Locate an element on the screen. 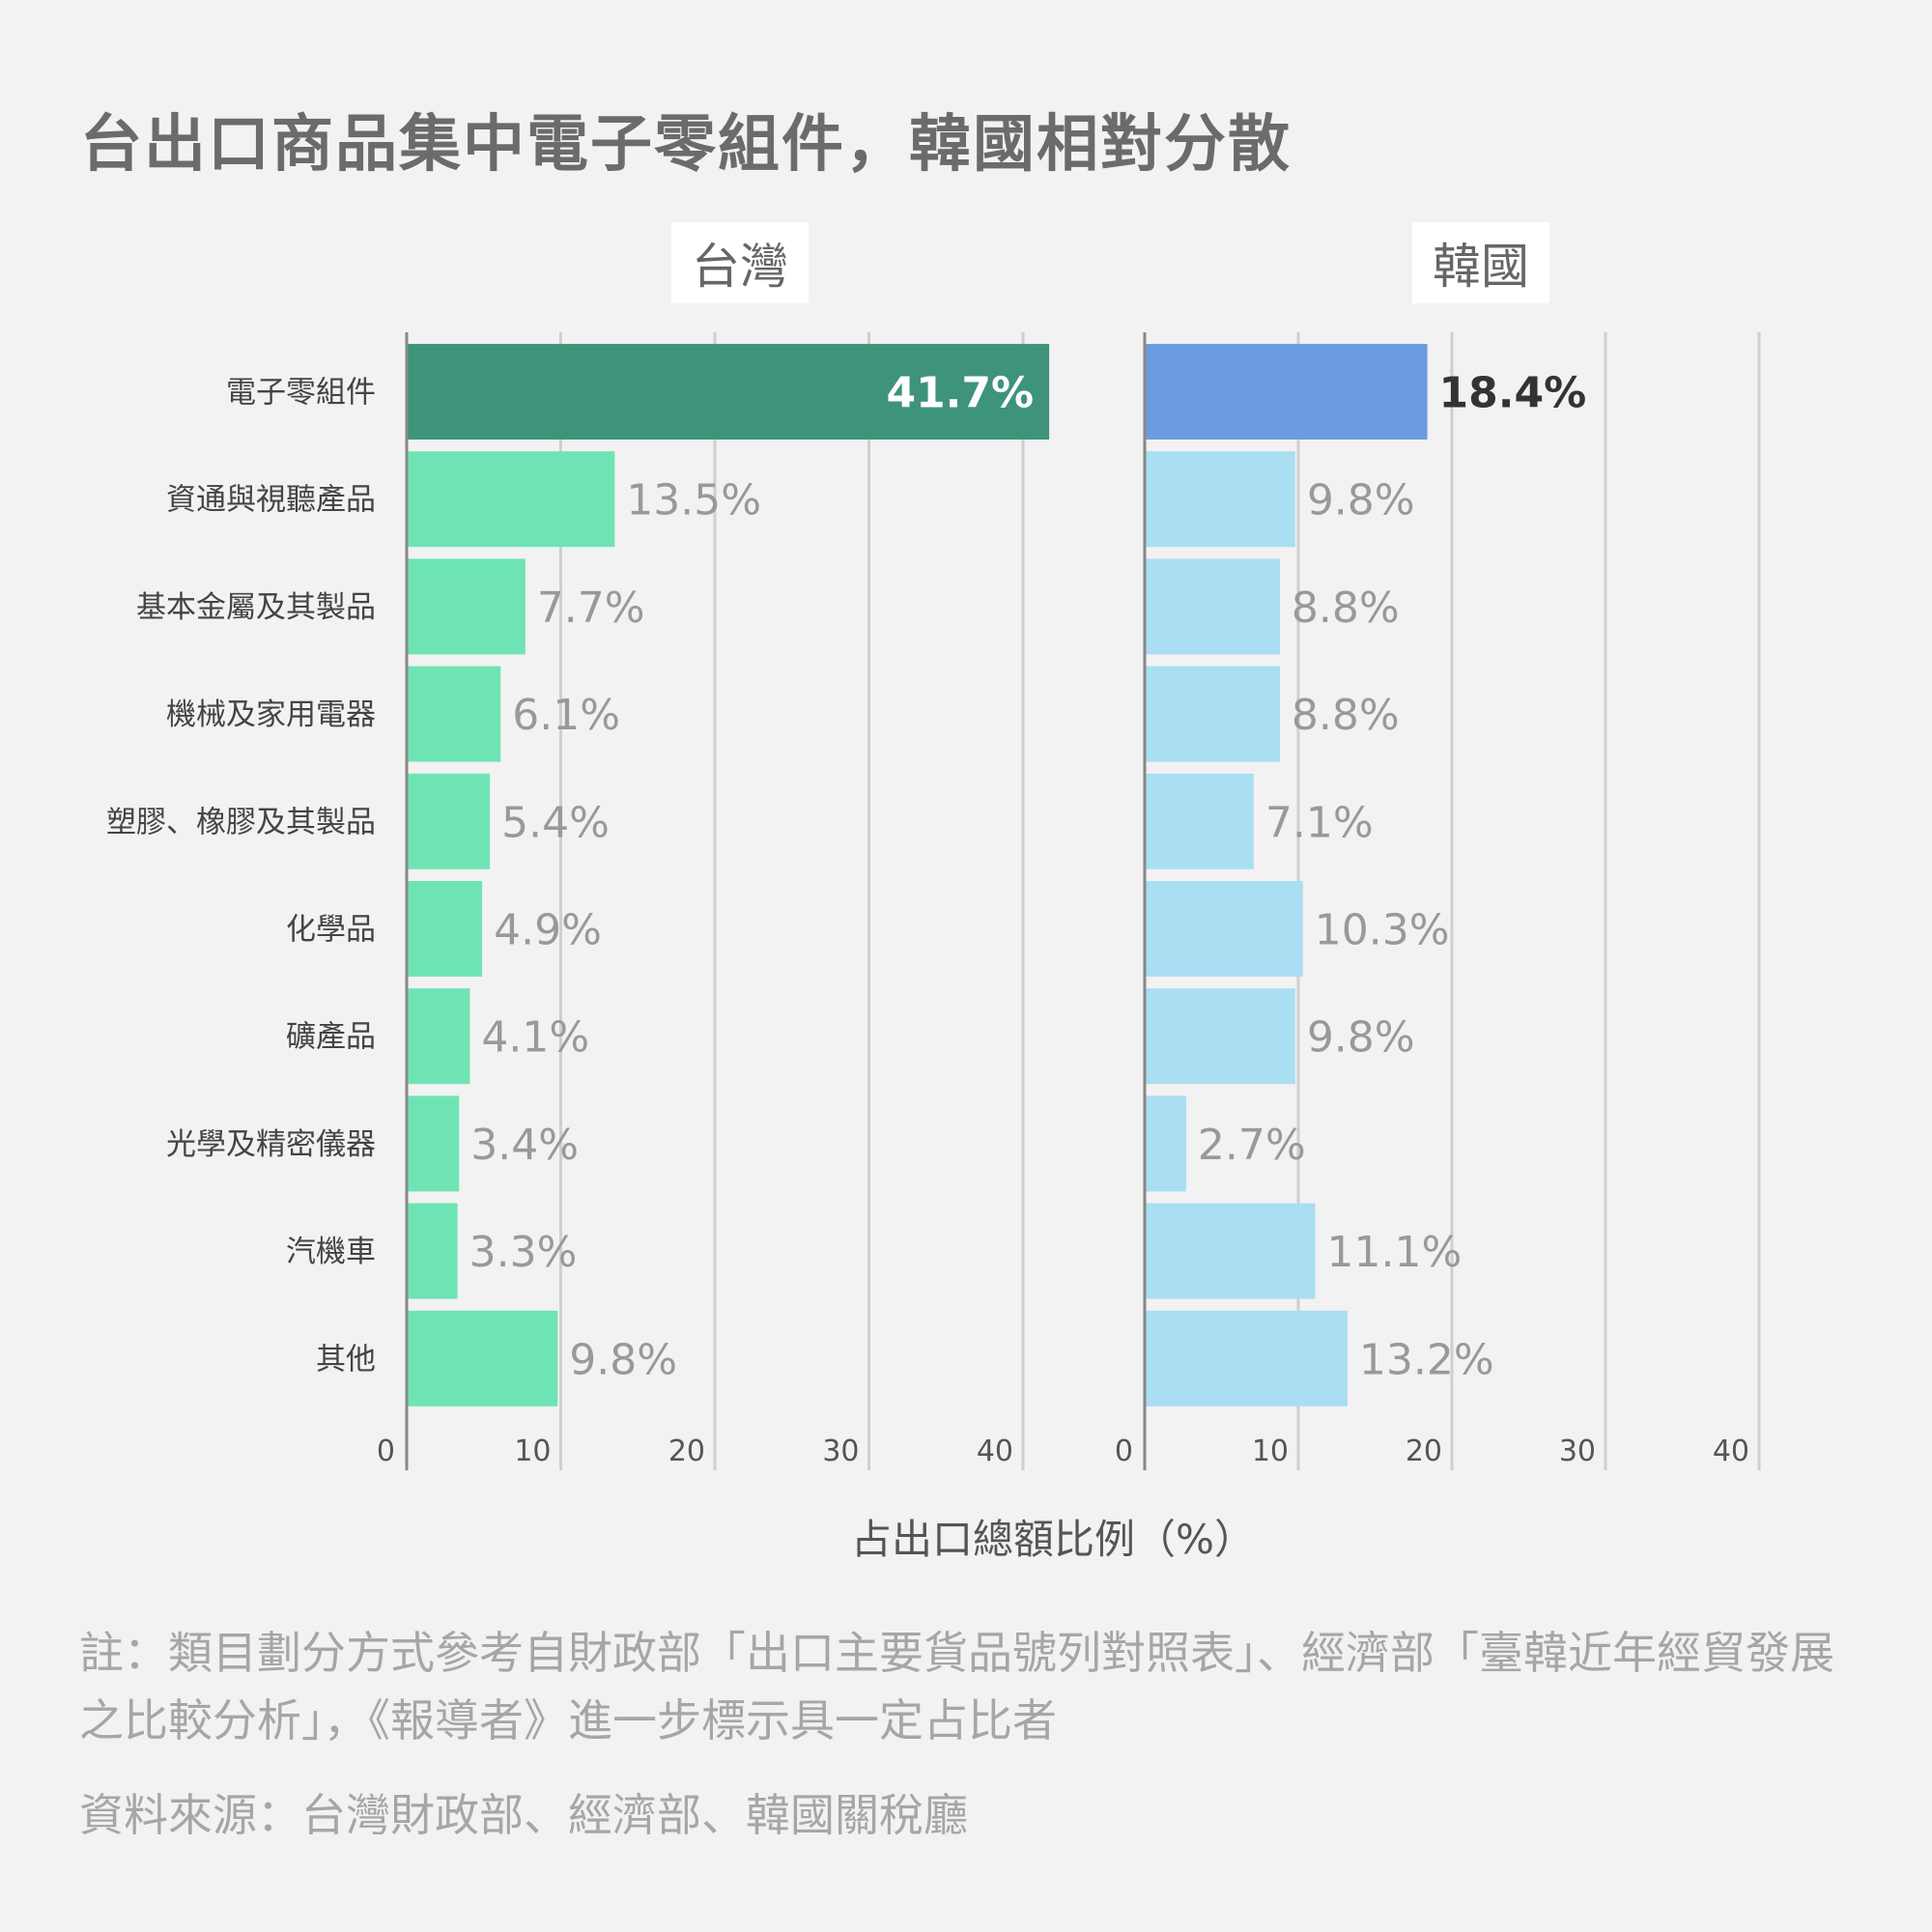 This screenshot has height=1932, width=1932. category-label: 其他 is located at coordinates (346, 1359).